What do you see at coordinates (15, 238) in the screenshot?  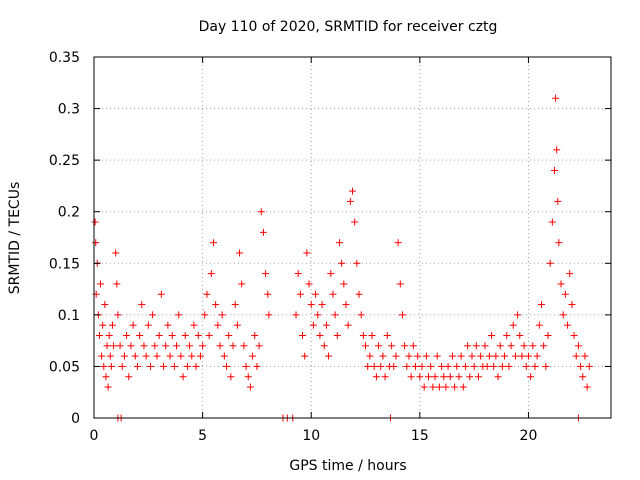 I see `y-axis-label: SRMTID / TECUs` at bounding box center [15, 238].